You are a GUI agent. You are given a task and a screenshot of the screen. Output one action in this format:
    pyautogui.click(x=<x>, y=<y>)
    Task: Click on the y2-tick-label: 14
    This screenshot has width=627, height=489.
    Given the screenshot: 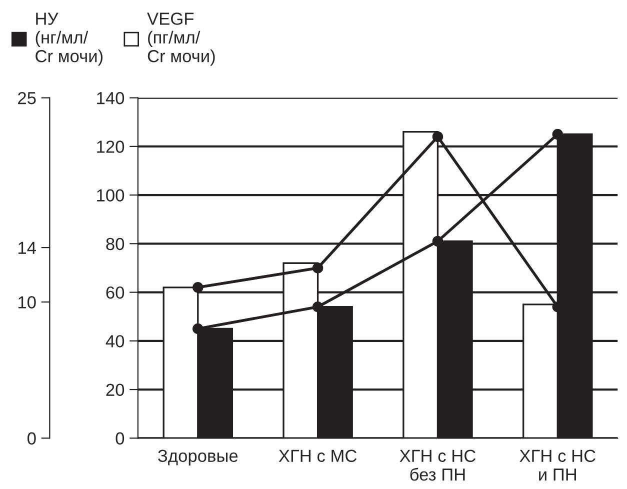 What is the action you would take?
    pyautogui.click(x=27, y=248)
    